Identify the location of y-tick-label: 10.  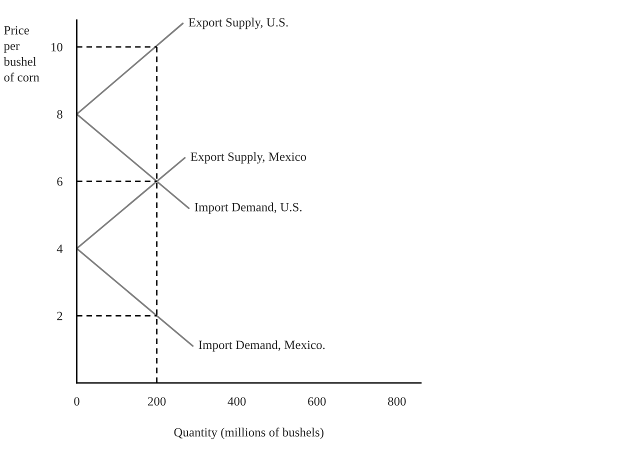
(56, 47).